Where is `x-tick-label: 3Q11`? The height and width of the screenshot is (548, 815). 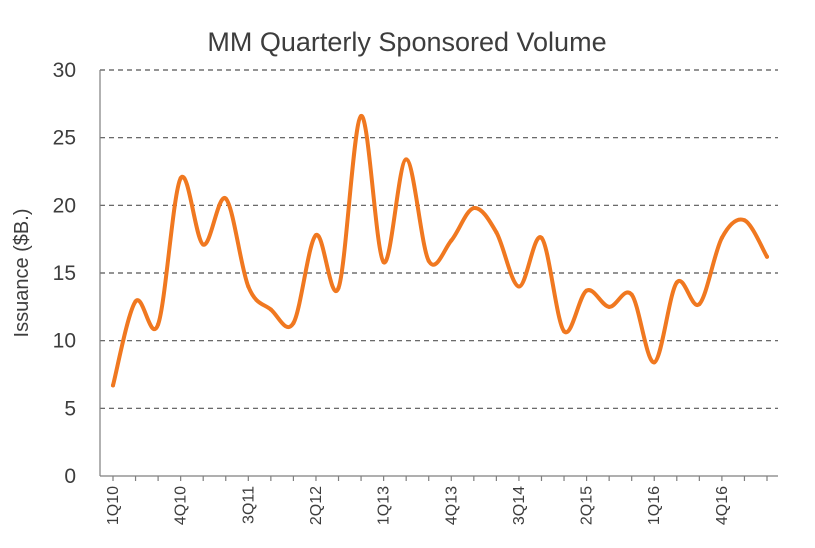 x-tick-label: 3Q11 is located at coordinates (248, 505).